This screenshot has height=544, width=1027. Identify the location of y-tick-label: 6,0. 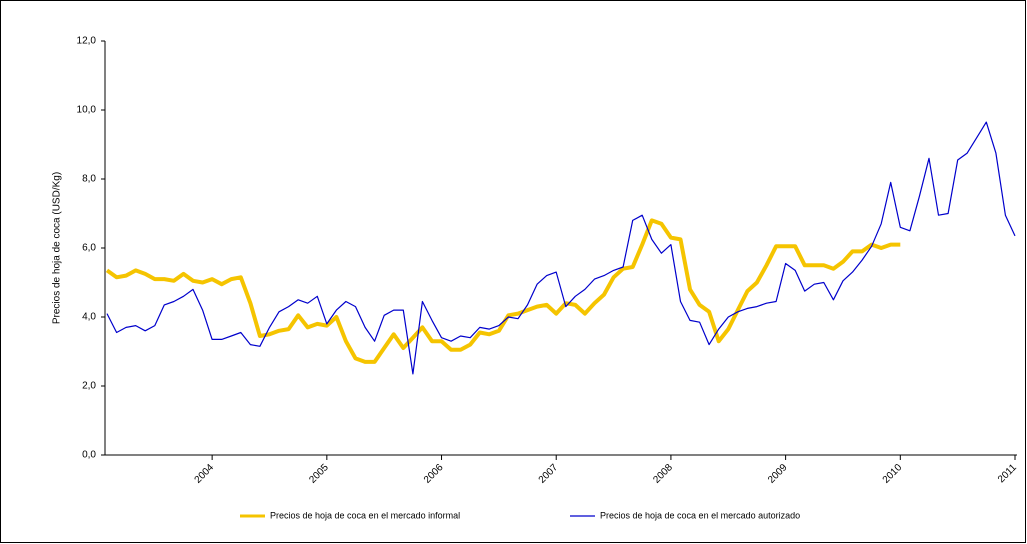
(89, 248).